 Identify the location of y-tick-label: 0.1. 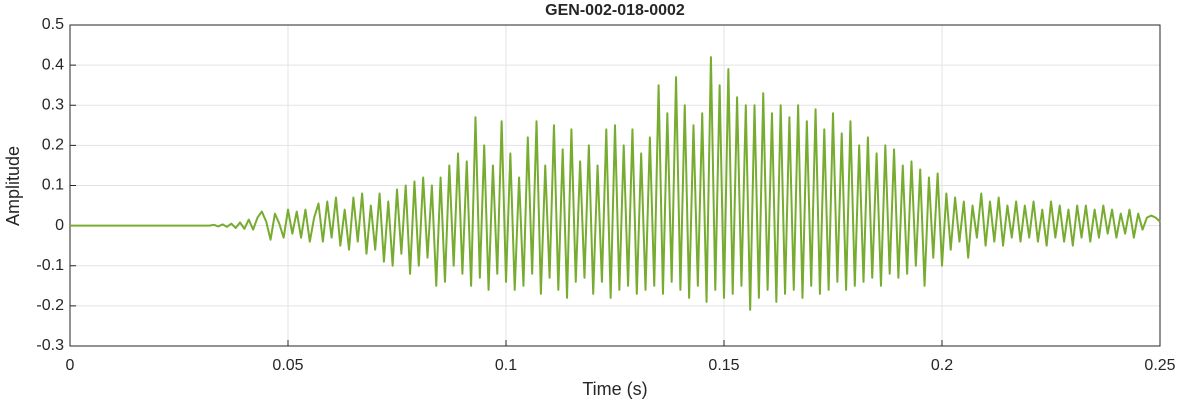
(53, 185).